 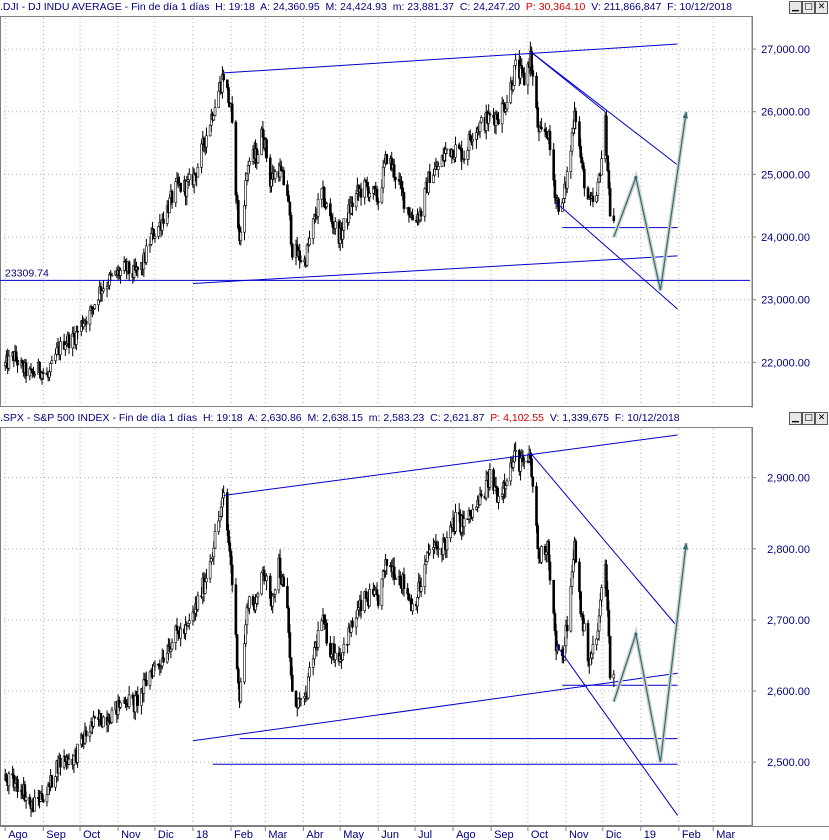 What do you see at coordinates (9, 7) in the screenshot?
I see `dji-symbol: .DJI` at bounding box center [9, 7].